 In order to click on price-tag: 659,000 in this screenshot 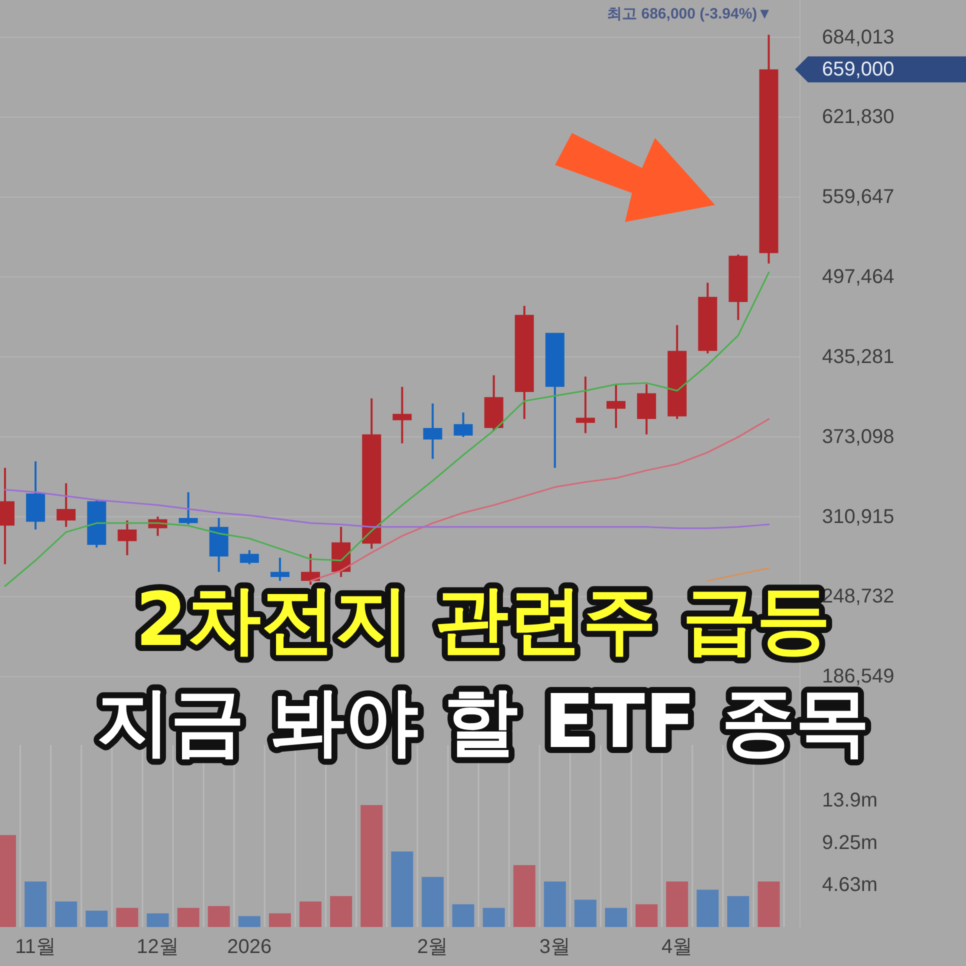, I will do `click(880, 69)`.